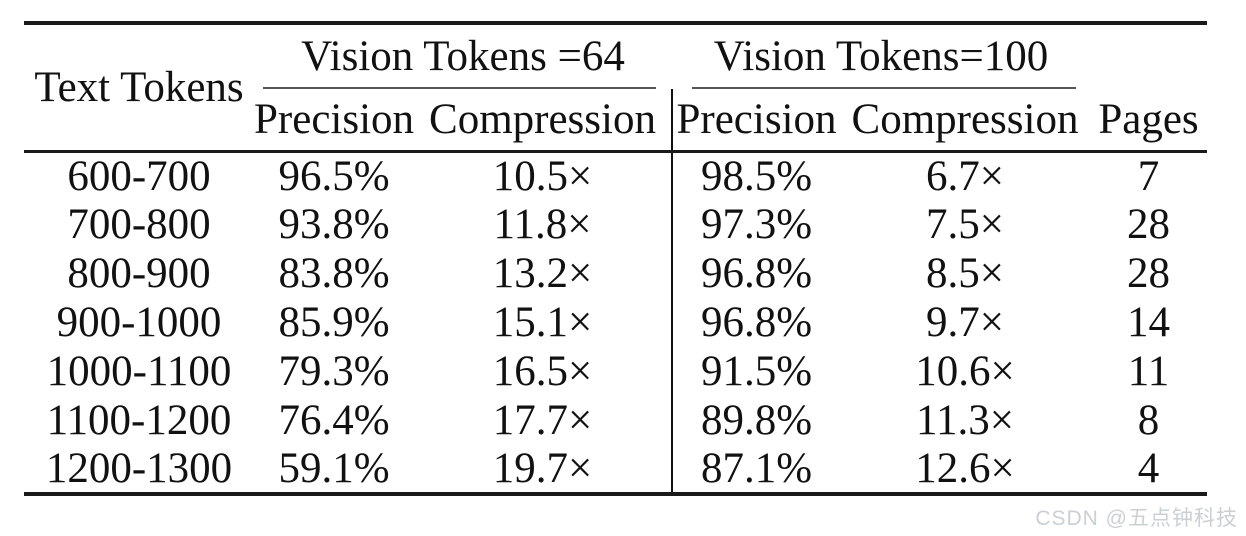 The height and width of the screenshot is (536, 1246). I want to click on cell-vt100-compression: 11.3×, so click(965, 420).